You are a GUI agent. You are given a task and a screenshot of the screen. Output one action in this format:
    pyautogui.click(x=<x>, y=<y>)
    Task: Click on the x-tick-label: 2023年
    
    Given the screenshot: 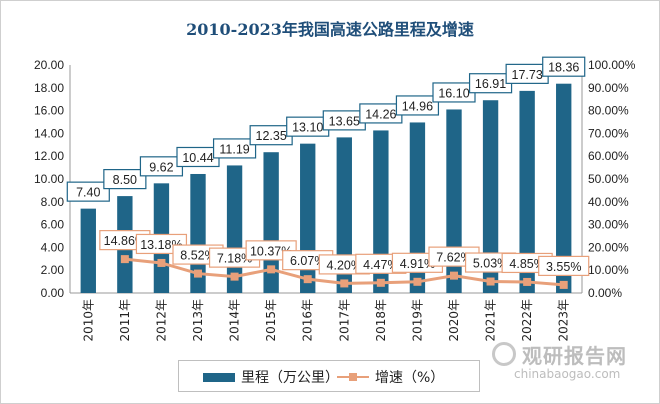 What is the action you would take?
    pyautogui.click(x=564, y=320)
    